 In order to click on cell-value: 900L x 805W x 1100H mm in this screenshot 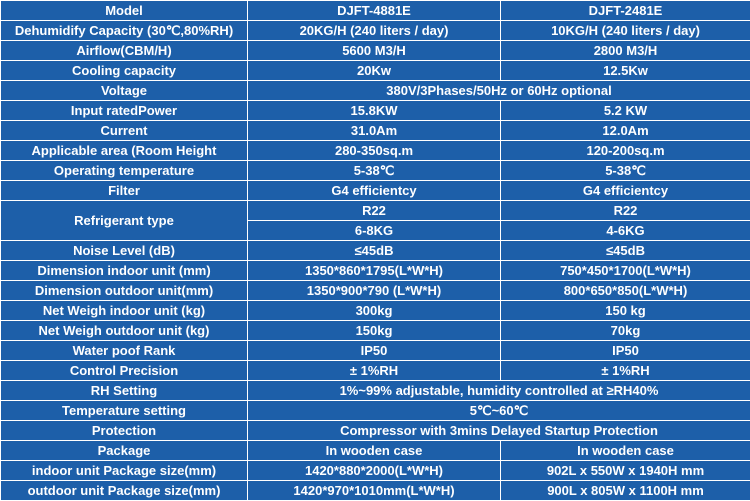, I will do `click(625, 490)`.